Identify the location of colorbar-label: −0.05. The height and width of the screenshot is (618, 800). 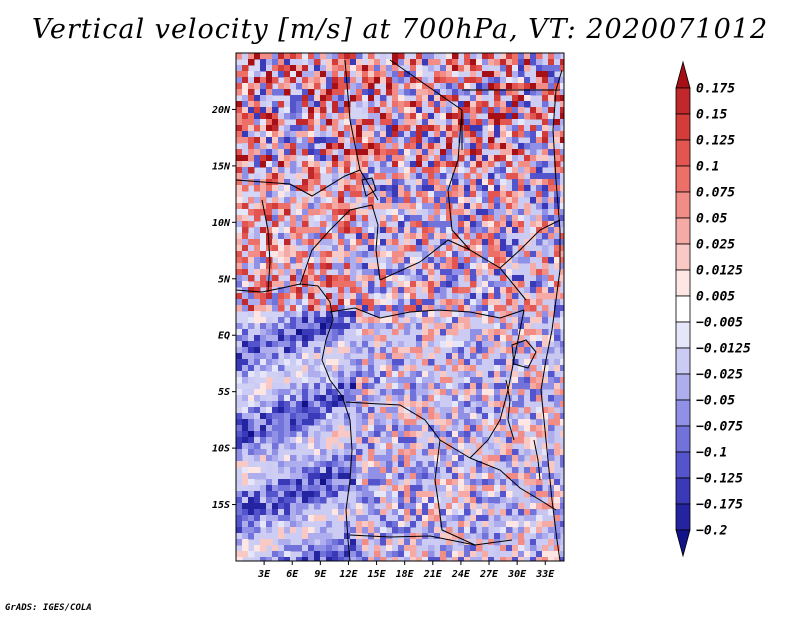
(715, 401).